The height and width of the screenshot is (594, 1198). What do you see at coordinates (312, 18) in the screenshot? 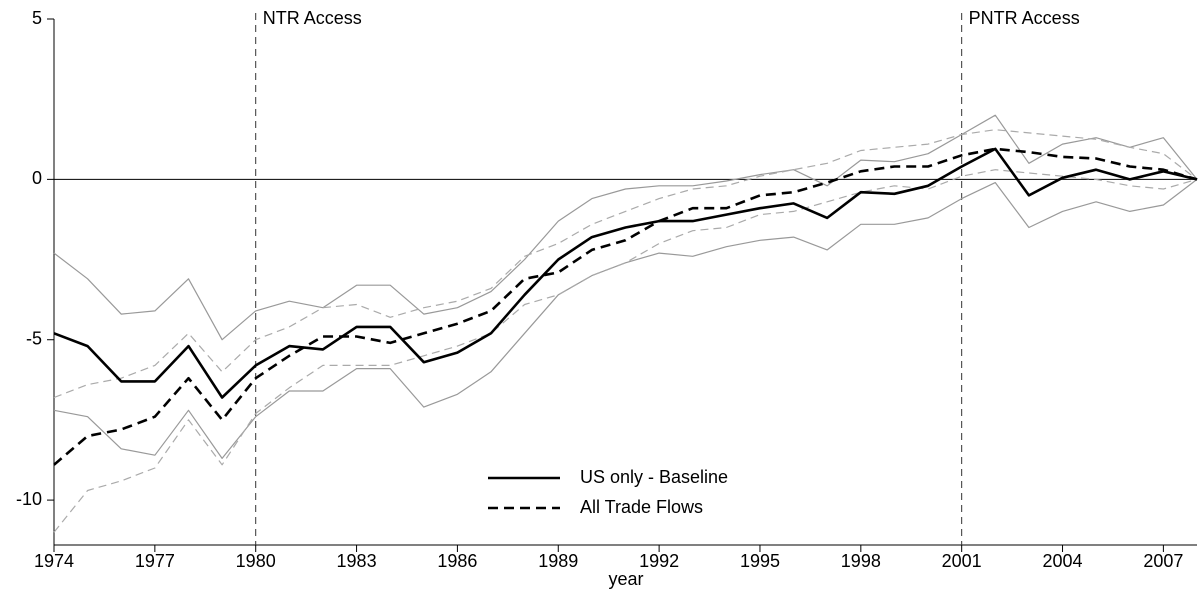
I see `annotation-label: NTR Access` at bounding box center [312, 18].